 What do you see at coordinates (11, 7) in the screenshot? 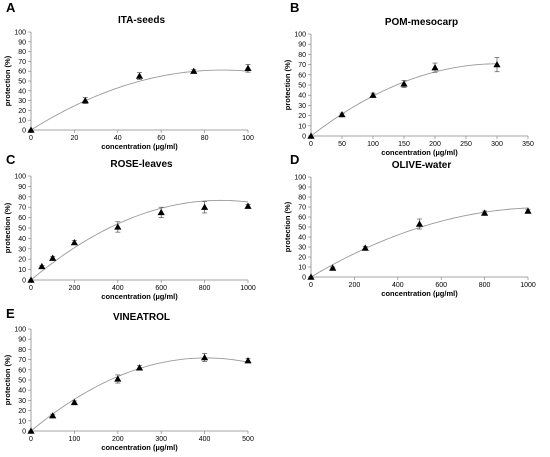
I see `panel-letter: A` at bounding box center [11, 7].